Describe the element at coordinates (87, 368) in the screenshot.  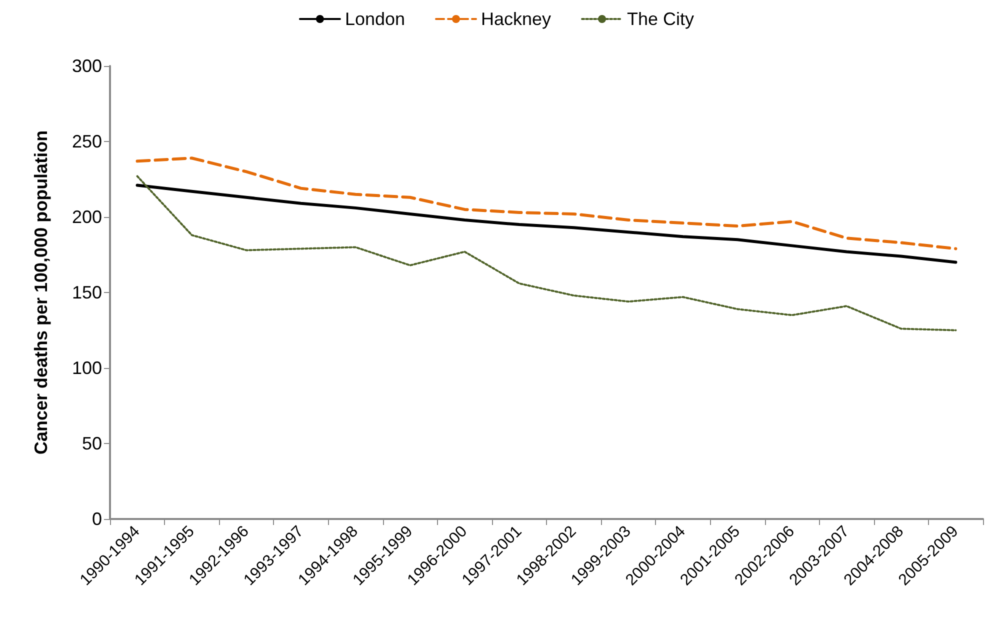
I see `y-tick-label: 100` at that location.